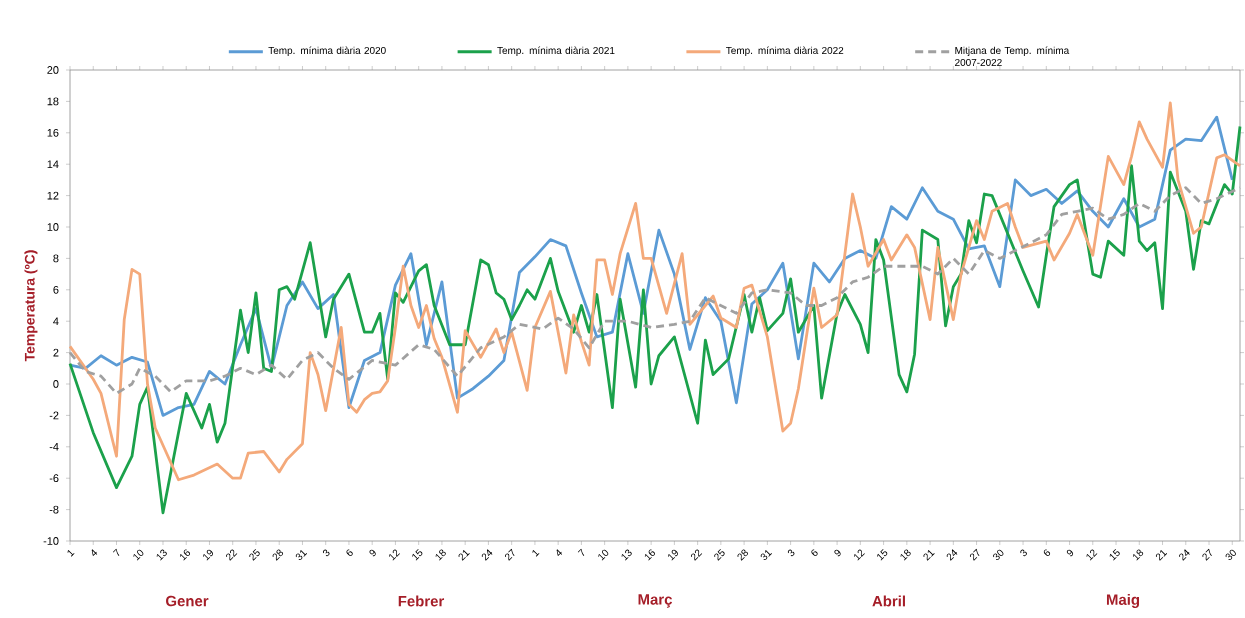 The width and height of the screenshot is (1245, 618). I want to click on text: Març, so click(655, 601).